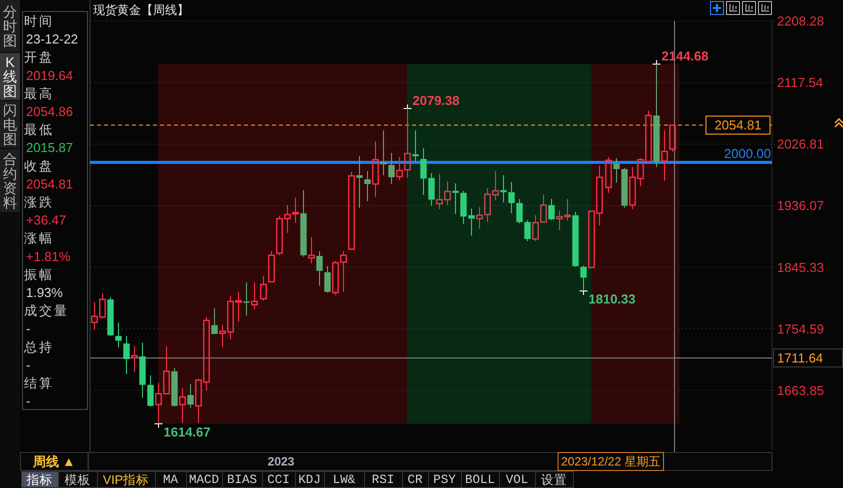 The image size is (843, 488). I want to click on text: +36.47, so click(46, 220).